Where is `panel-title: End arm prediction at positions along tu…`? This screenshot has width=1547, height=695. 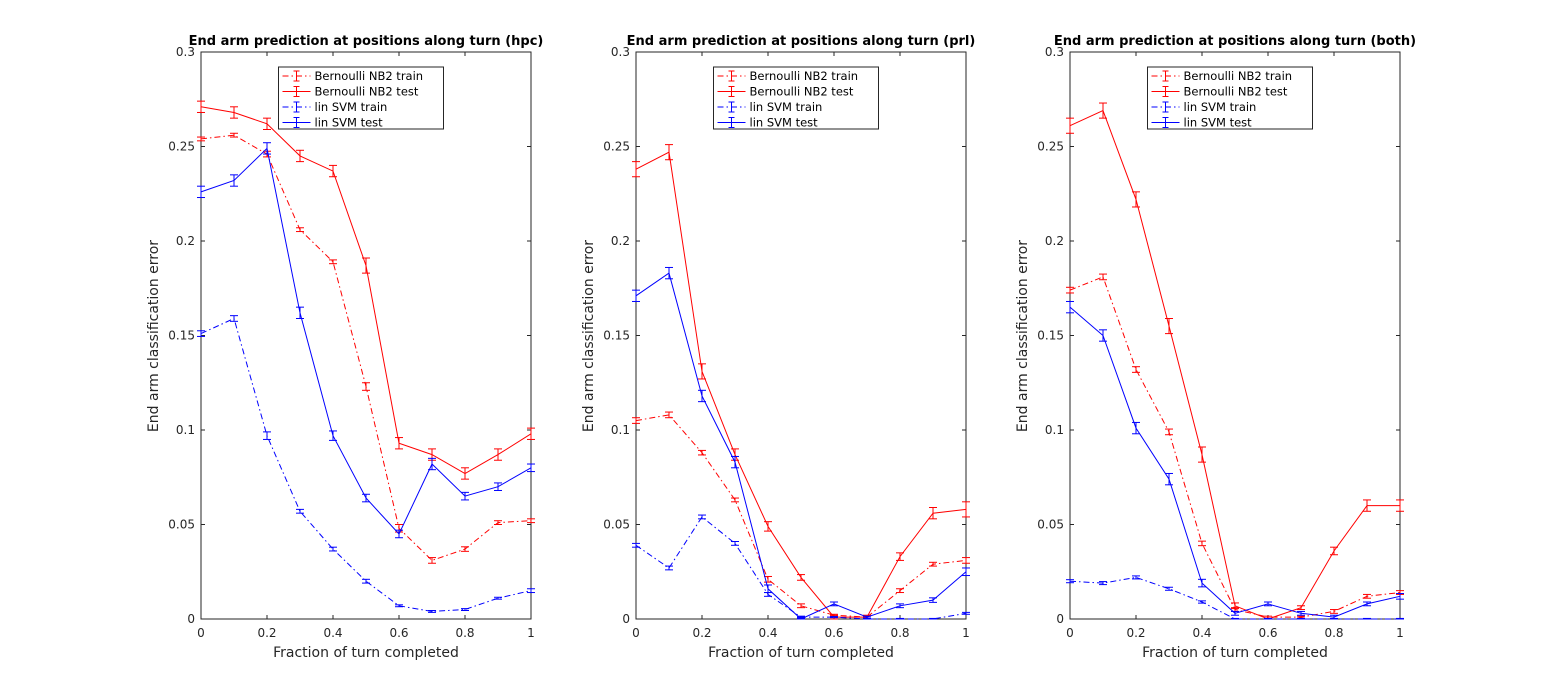
panel-title: End arm prediction at positions along tu… is located at coordinates (366, 41).